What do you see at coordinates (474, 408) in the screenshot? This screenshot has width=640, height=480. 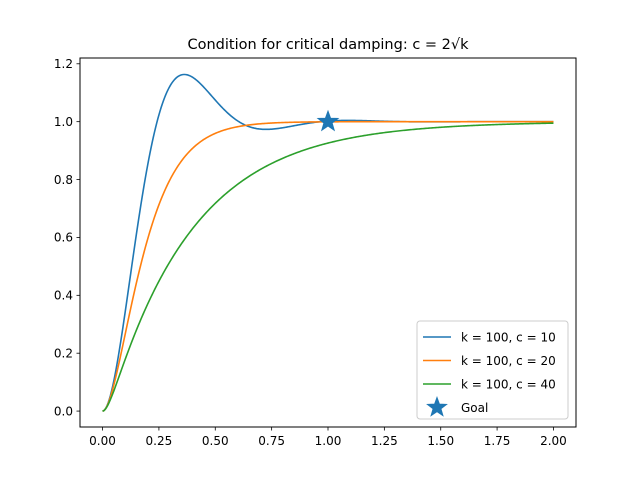 I see `legend-label-4: Goal` at bounding box center [474, 408].